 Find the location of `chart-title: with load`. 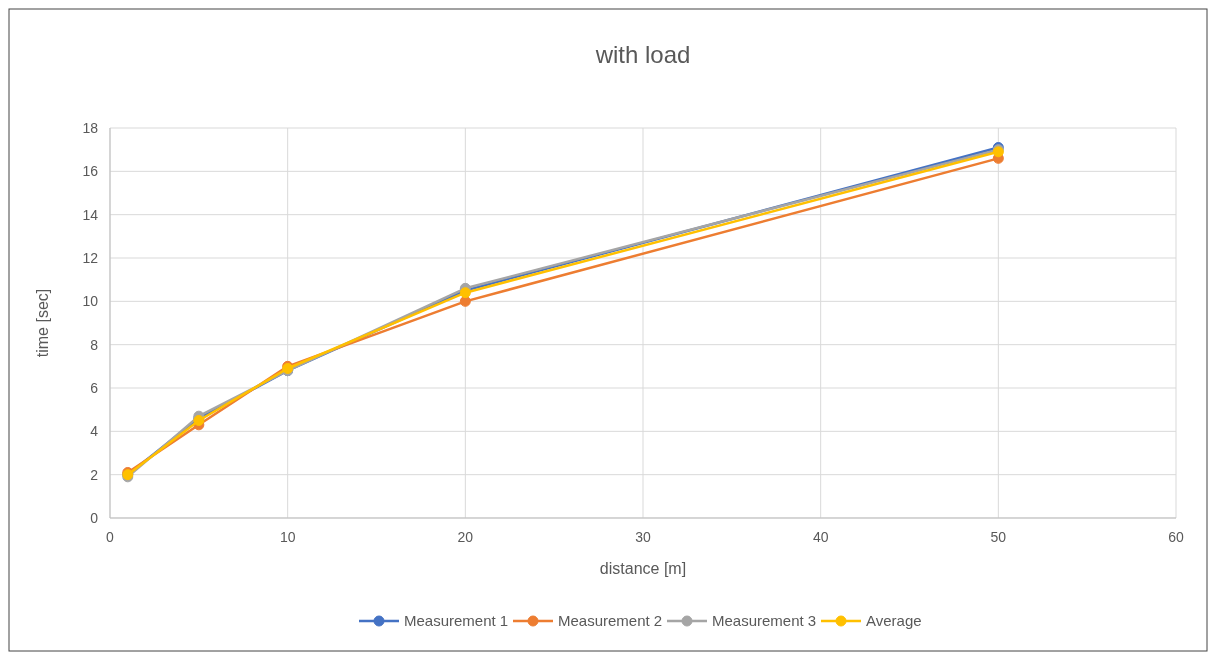

chart-title: with load is located at coordinates (642, 54).